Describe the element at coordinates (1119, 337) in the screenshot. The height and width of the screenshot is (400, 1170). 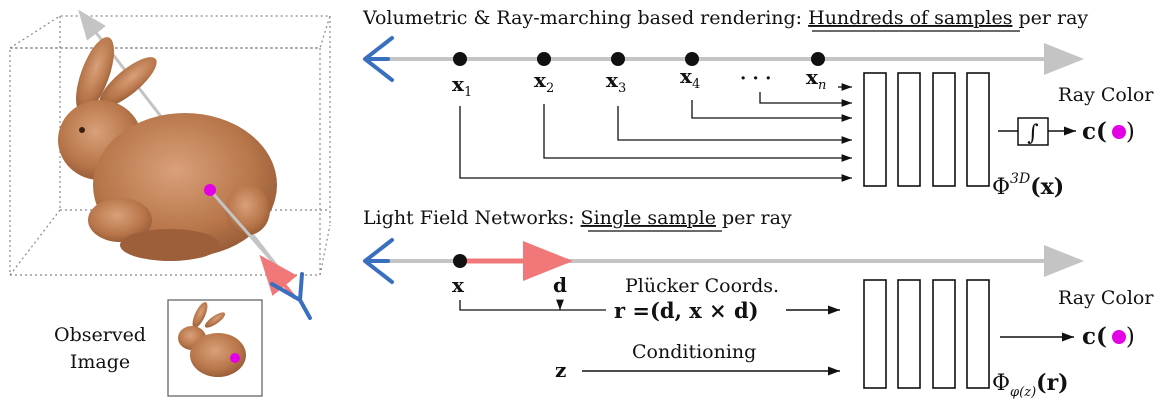
I see `lightfield-output-color-dot` at that location.